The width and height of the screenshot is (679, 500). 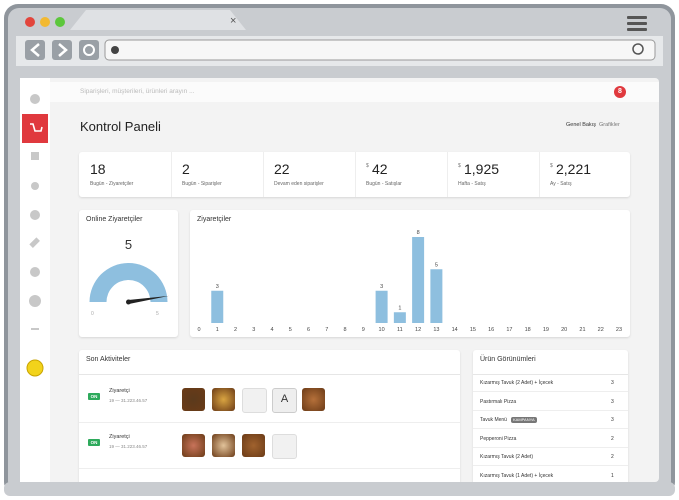 I want to click on address-bar, so click(x=380, y=50).